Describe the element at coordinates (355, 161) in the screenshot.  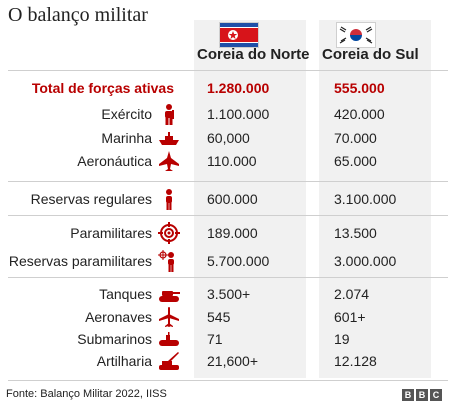
I see `south-value: 65.000` at that location.